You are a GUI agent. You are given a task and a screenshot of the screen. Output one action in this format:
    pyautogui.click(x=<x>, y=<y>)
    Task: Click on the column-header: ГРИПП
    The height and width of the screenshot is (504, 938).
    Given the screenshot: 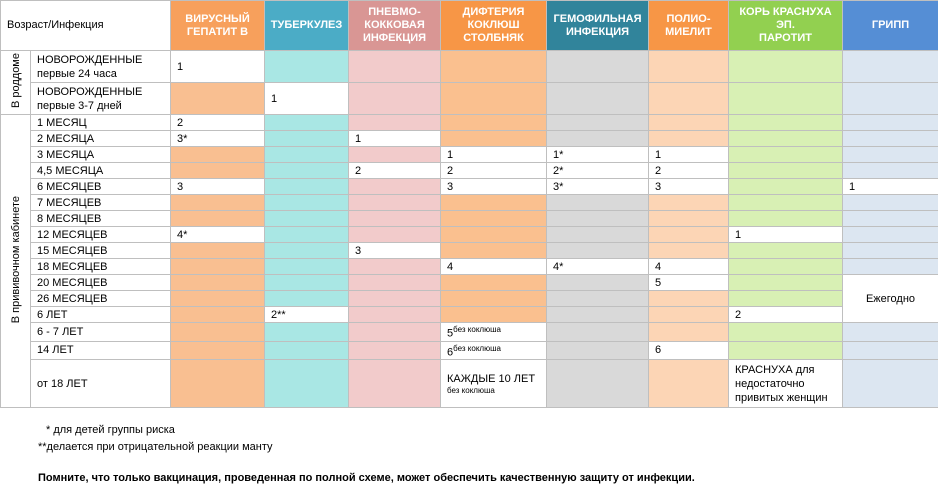 What is the action you would take?
    pyautogui.click(x=890, y=25)
    